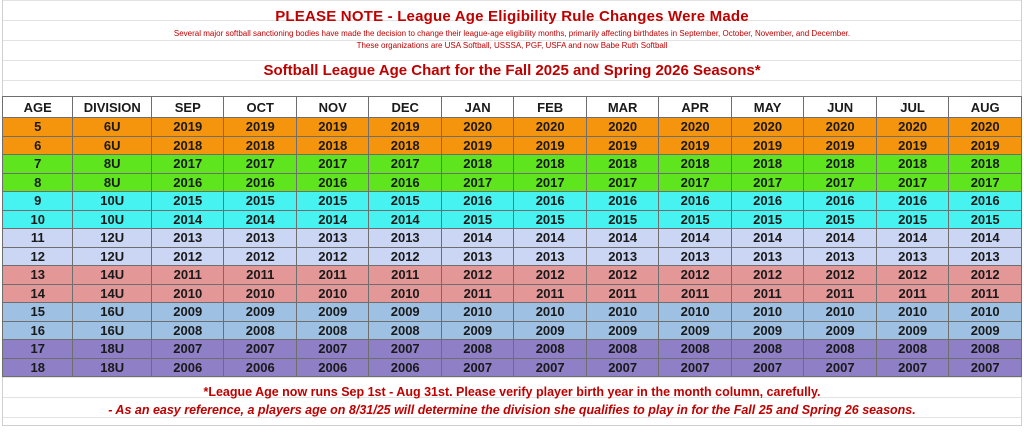 The height and width of the screenshot is (447, 1024). What do you see at coordinates (112, 256) in the screenshot?
I see `division-cell: 12U` at bounding box center [112, 256].